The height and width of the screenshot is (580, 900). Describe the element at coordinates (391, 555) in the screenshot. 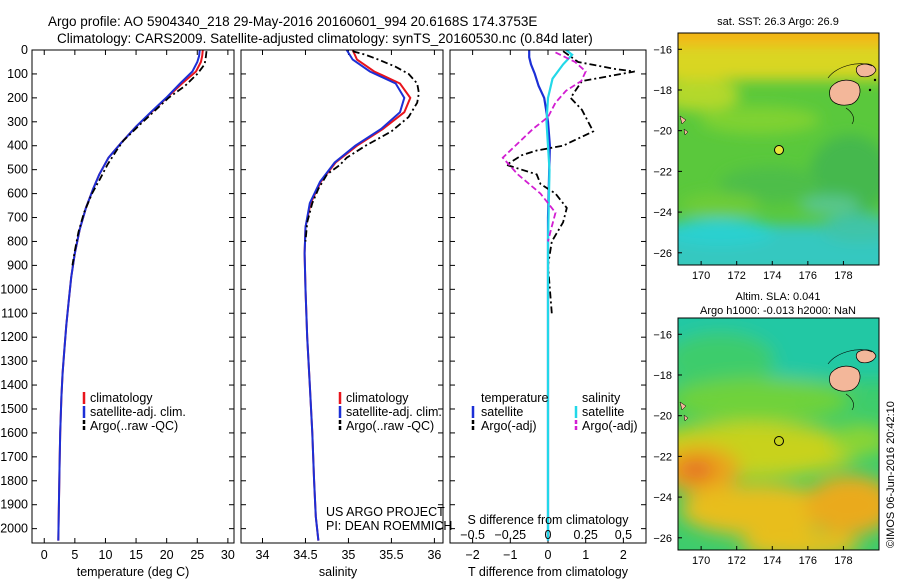

I see `x-tick-label: 35.5` at that location.